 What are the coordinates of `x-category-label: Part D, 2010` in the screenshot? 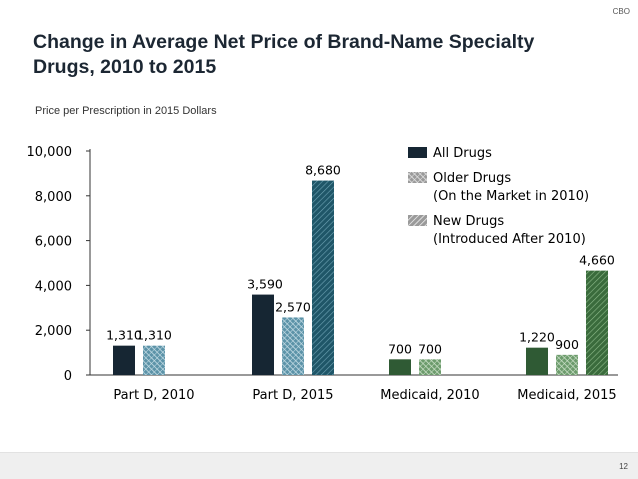 It's located at (153, 395).